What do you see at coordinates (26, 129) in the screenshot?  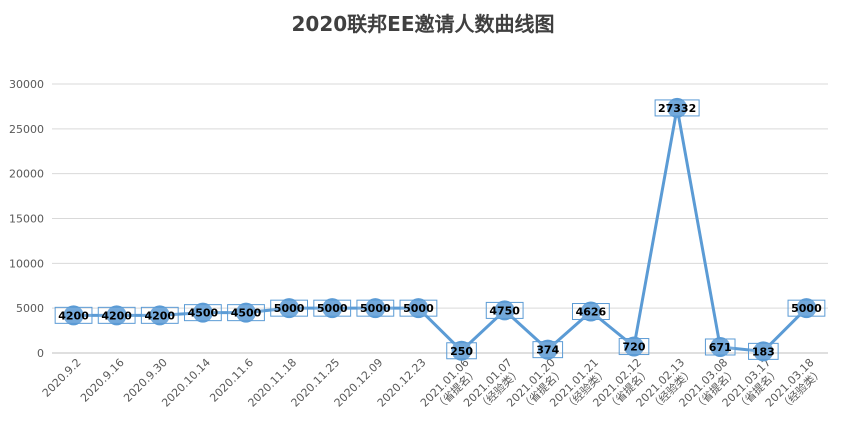 I see `y-tick-label: 25000` at bounding box center [26, 129].